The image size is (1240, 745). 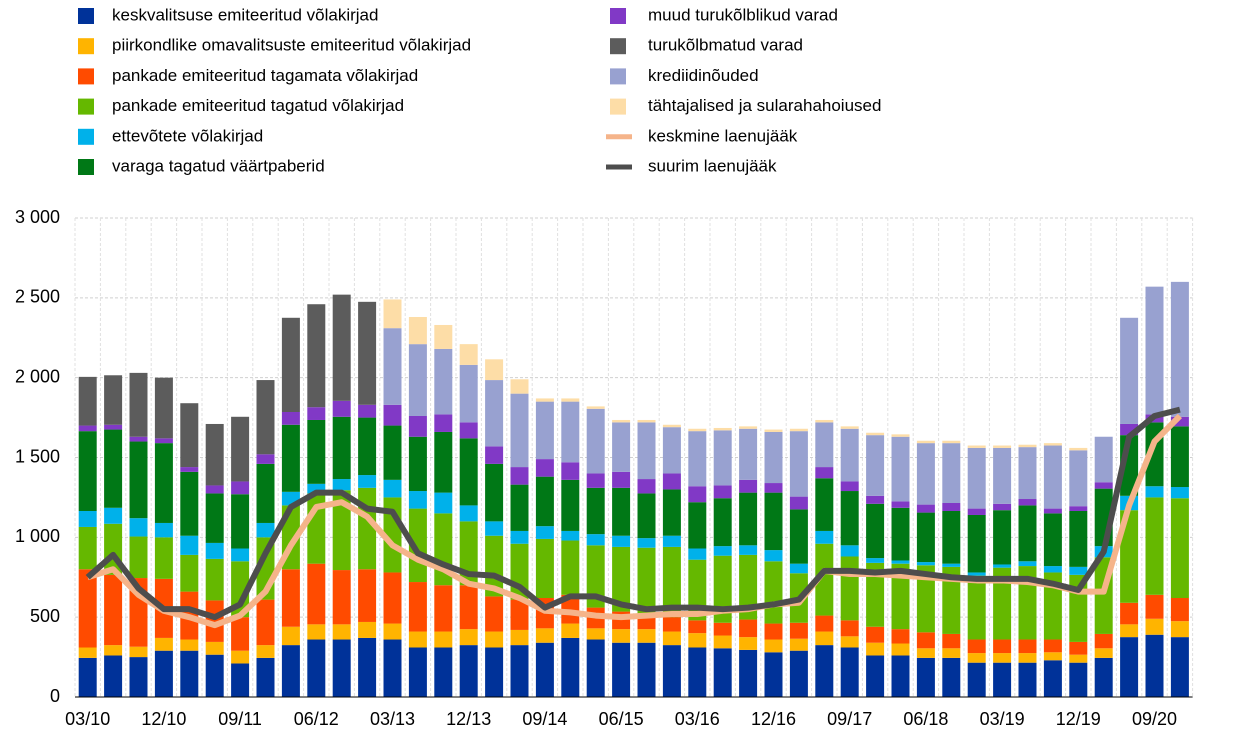 I want to click on y-tick-label: 0, so click(x=55, y=696).